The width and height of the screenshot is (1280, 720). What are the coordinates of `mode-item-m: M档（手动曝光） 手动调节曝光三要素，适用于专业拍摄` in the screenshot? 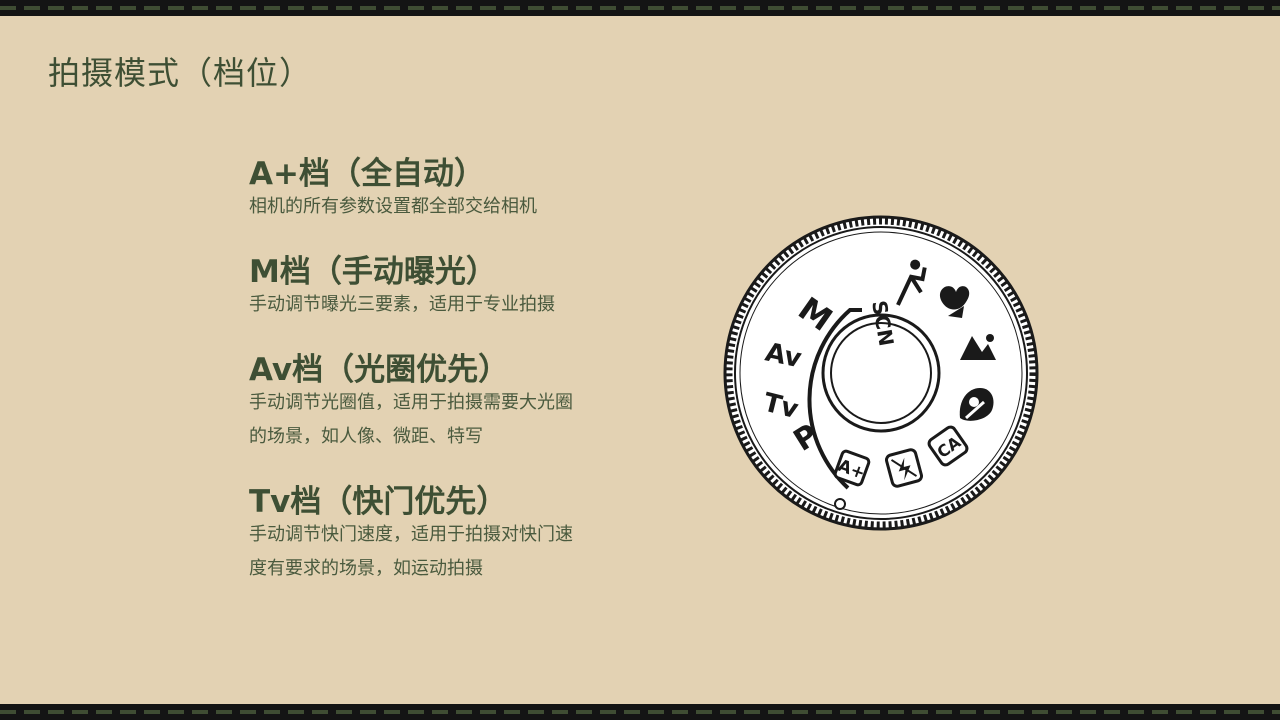 It's located at (419, 286).